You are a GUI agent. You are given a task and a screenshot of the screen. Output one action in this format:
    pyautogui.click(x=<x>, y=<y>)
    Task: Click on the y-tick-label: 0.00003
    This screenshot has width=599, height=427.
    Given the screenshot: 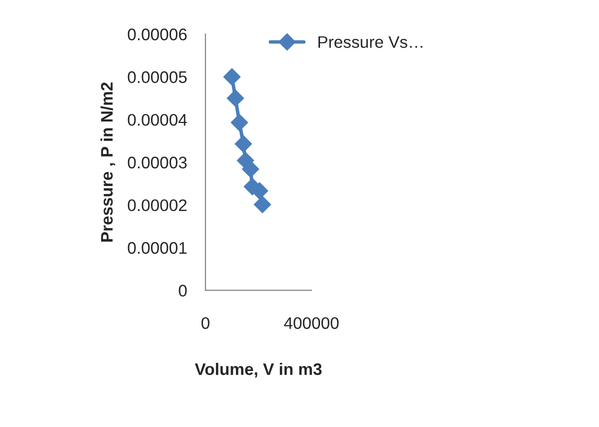 What is the action you would take?
    pyautogui.click(x=157, y=162)
    